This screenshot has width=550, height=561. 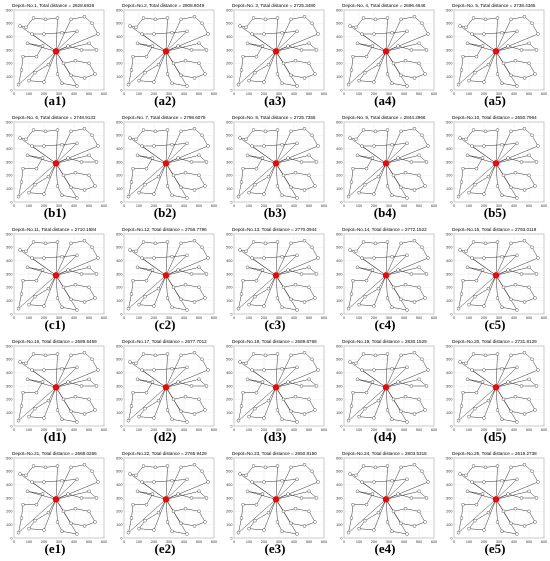 What do you see at coordinates (339, 498) in the screenshot?
I see `y-tick-label: 300` at bounding box center [339, 498].